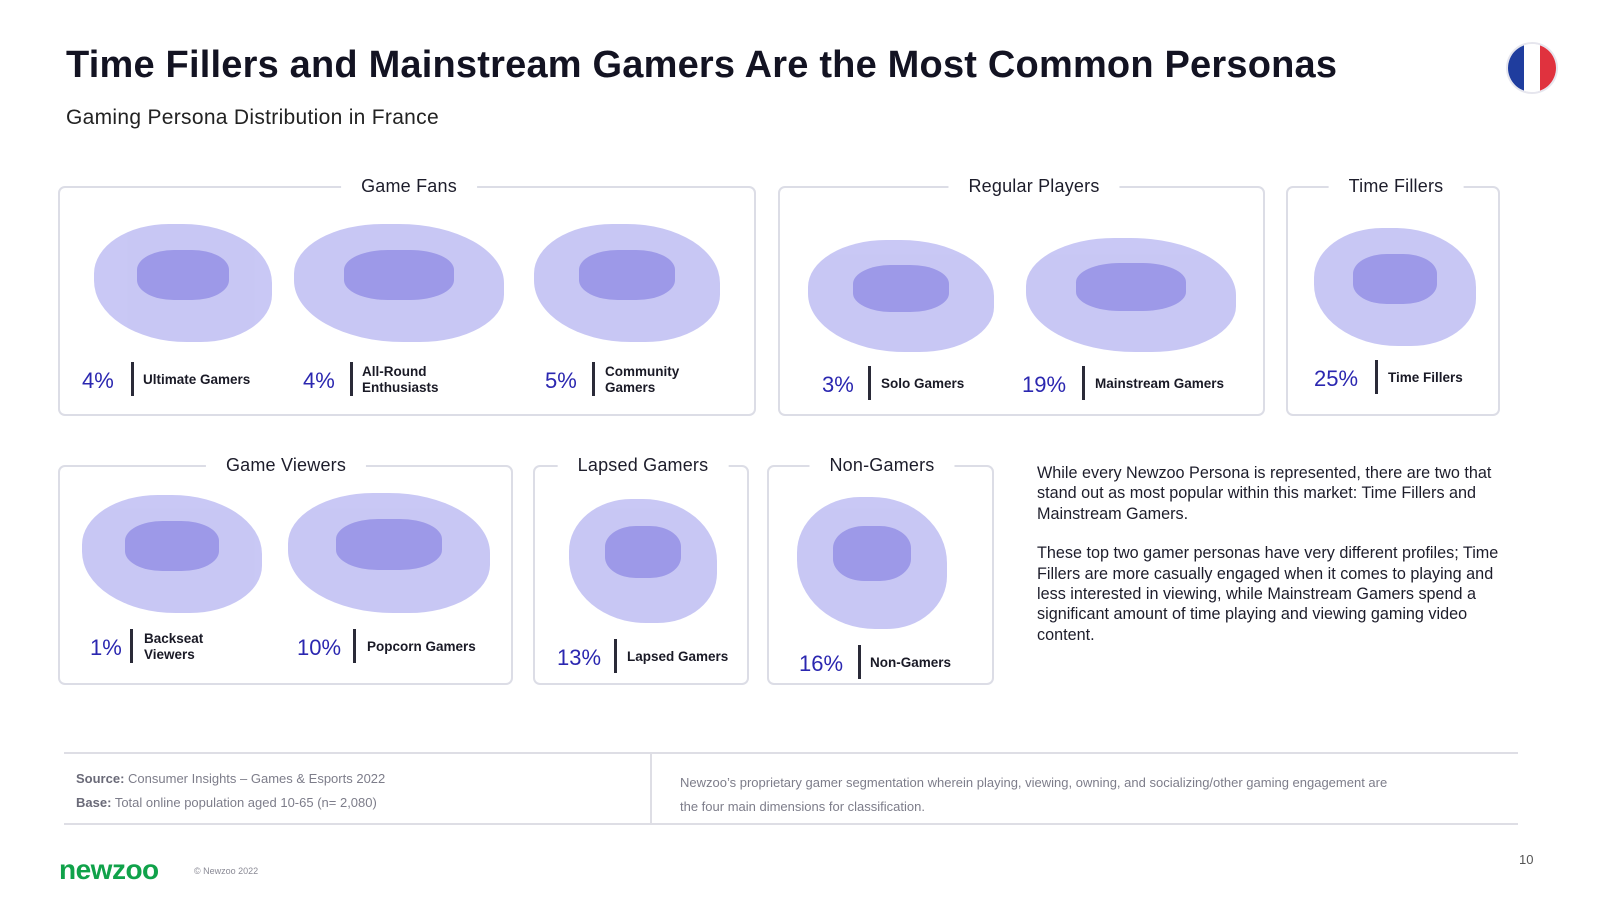 Image resolution: width=1600 pixels, height=900 pixels. Describe the element at coordinates (94, 802) in the screenshot. I see `base-label: Base:` at that location.